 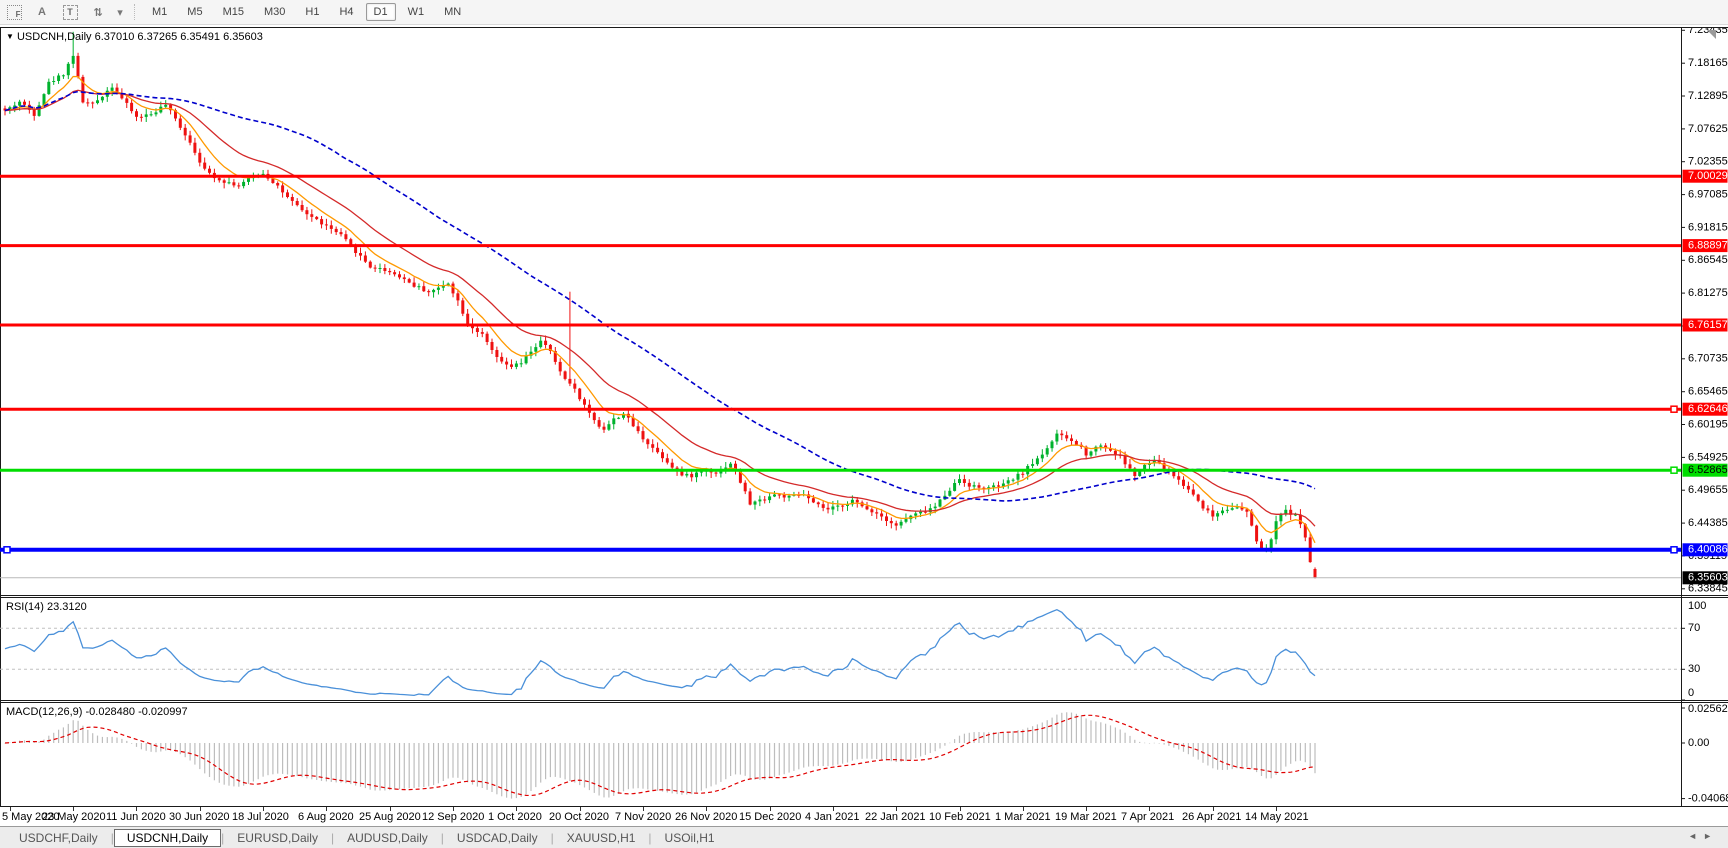 What do you see at coordinates (312, 12) in the screenshot?
I see `timeframe-button-h1: H1` at bounding box center [312, 12].